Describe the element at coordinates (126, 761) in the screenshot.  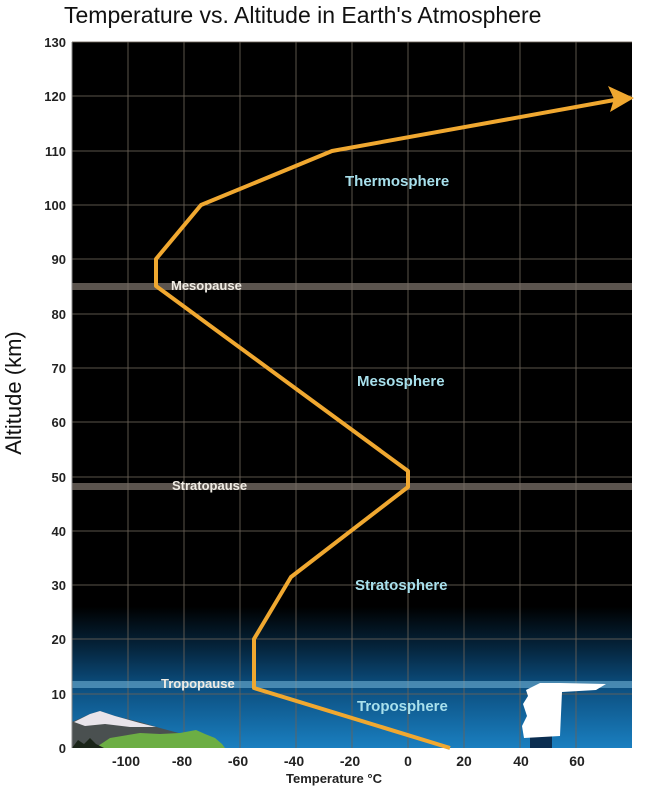
I see `svg-text: -100` at that location.